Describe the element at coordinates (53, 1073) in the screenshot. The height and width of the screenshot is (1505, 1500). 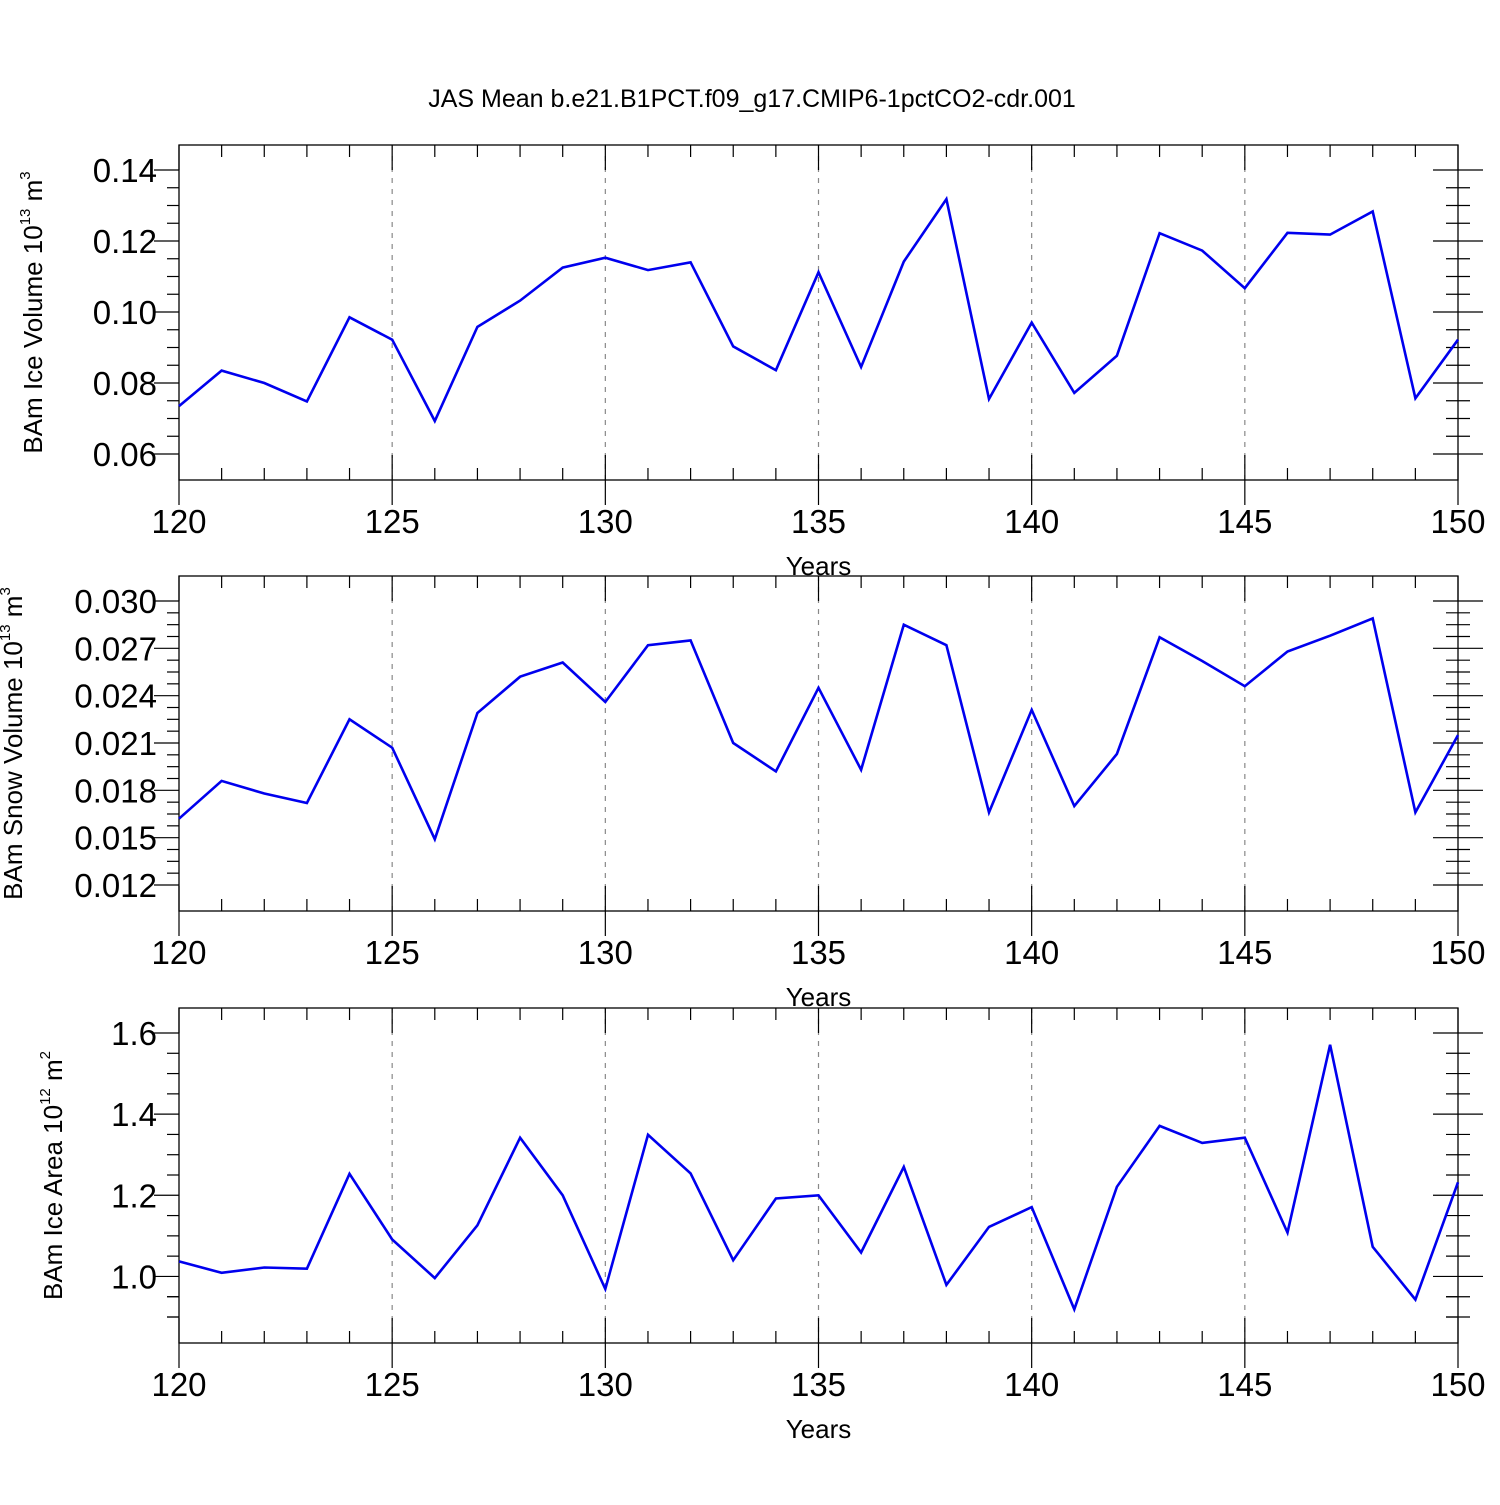
I see `y-axis-title-part: m` at that location.